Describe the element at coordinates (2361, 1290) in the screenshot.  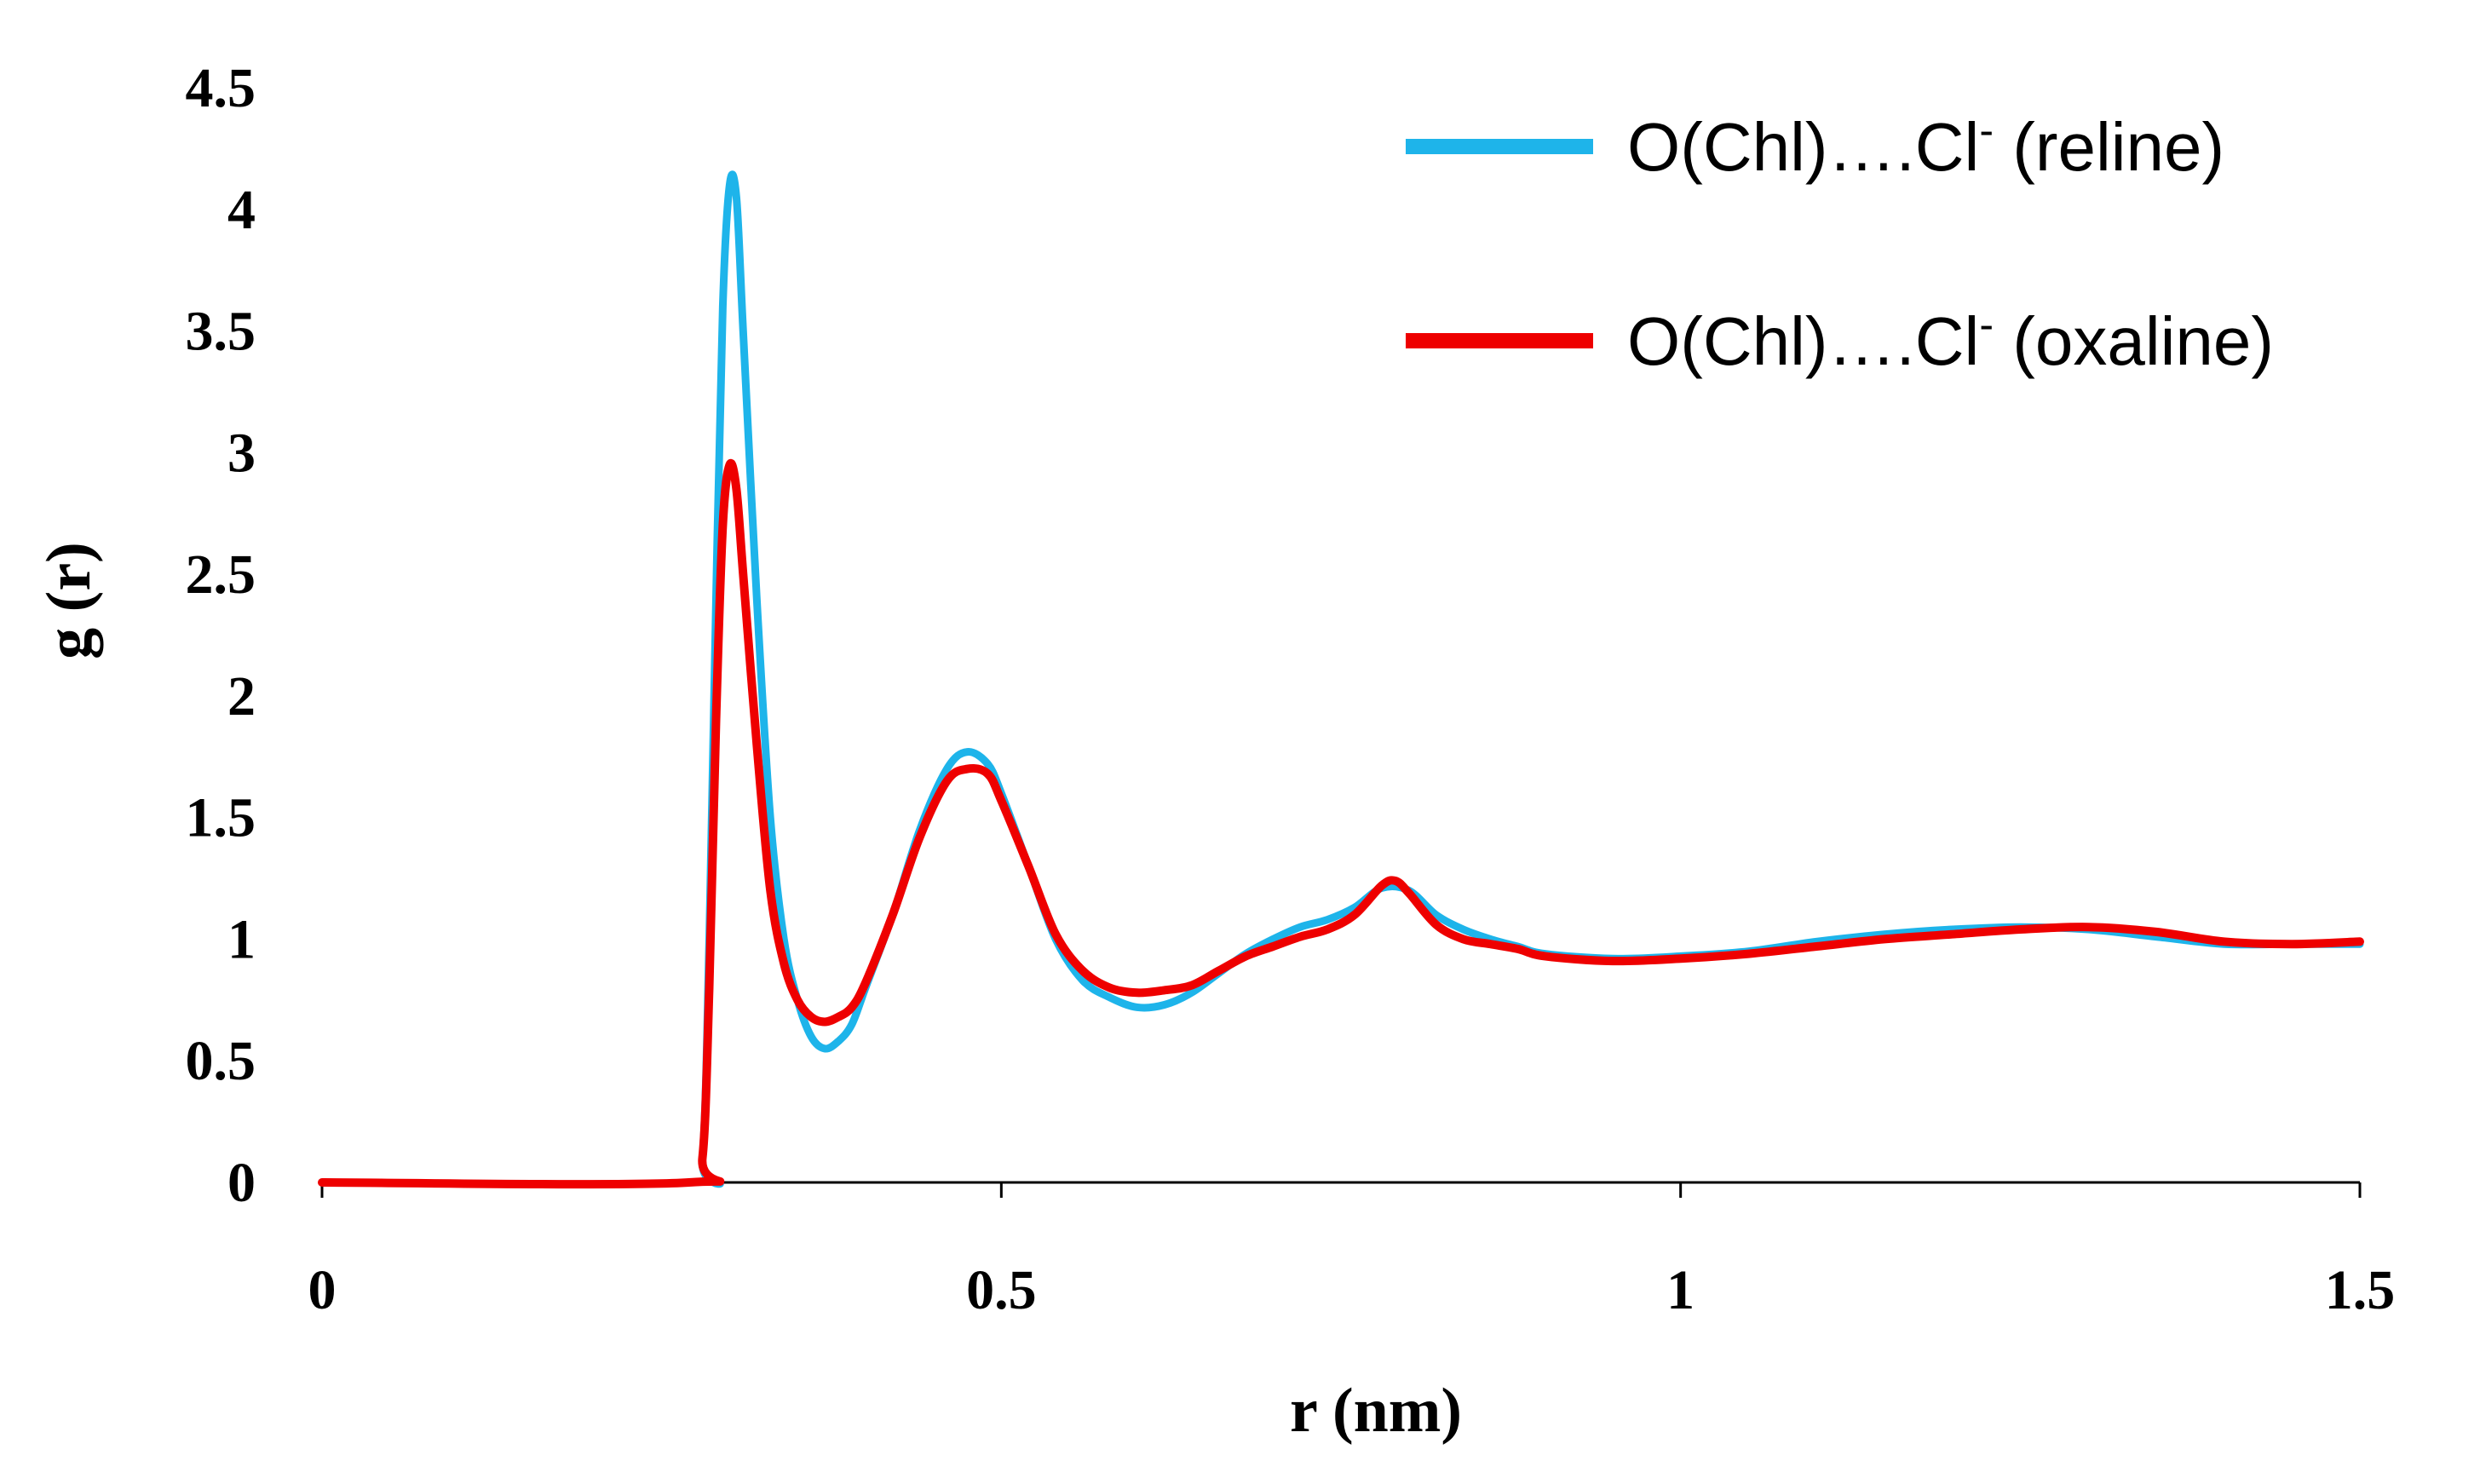
I see `x-tick-label: 1.5` at that location.